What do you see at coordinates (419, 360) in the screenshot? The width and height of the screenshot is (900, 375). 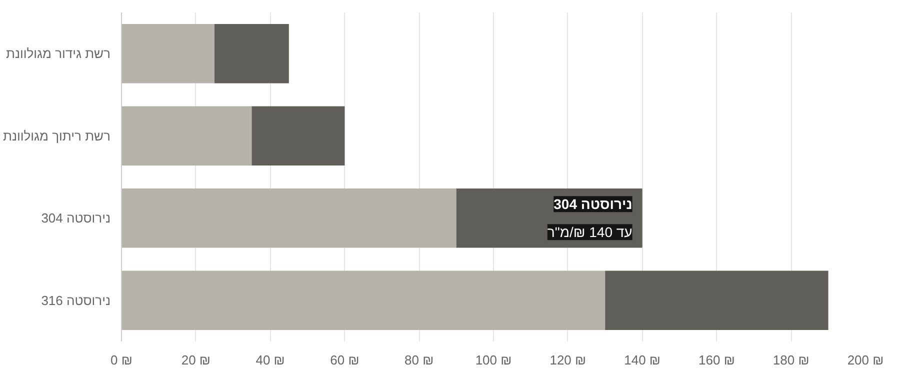 I see `x-tick-label: 80 ₪` at bounding box center [419, 360].